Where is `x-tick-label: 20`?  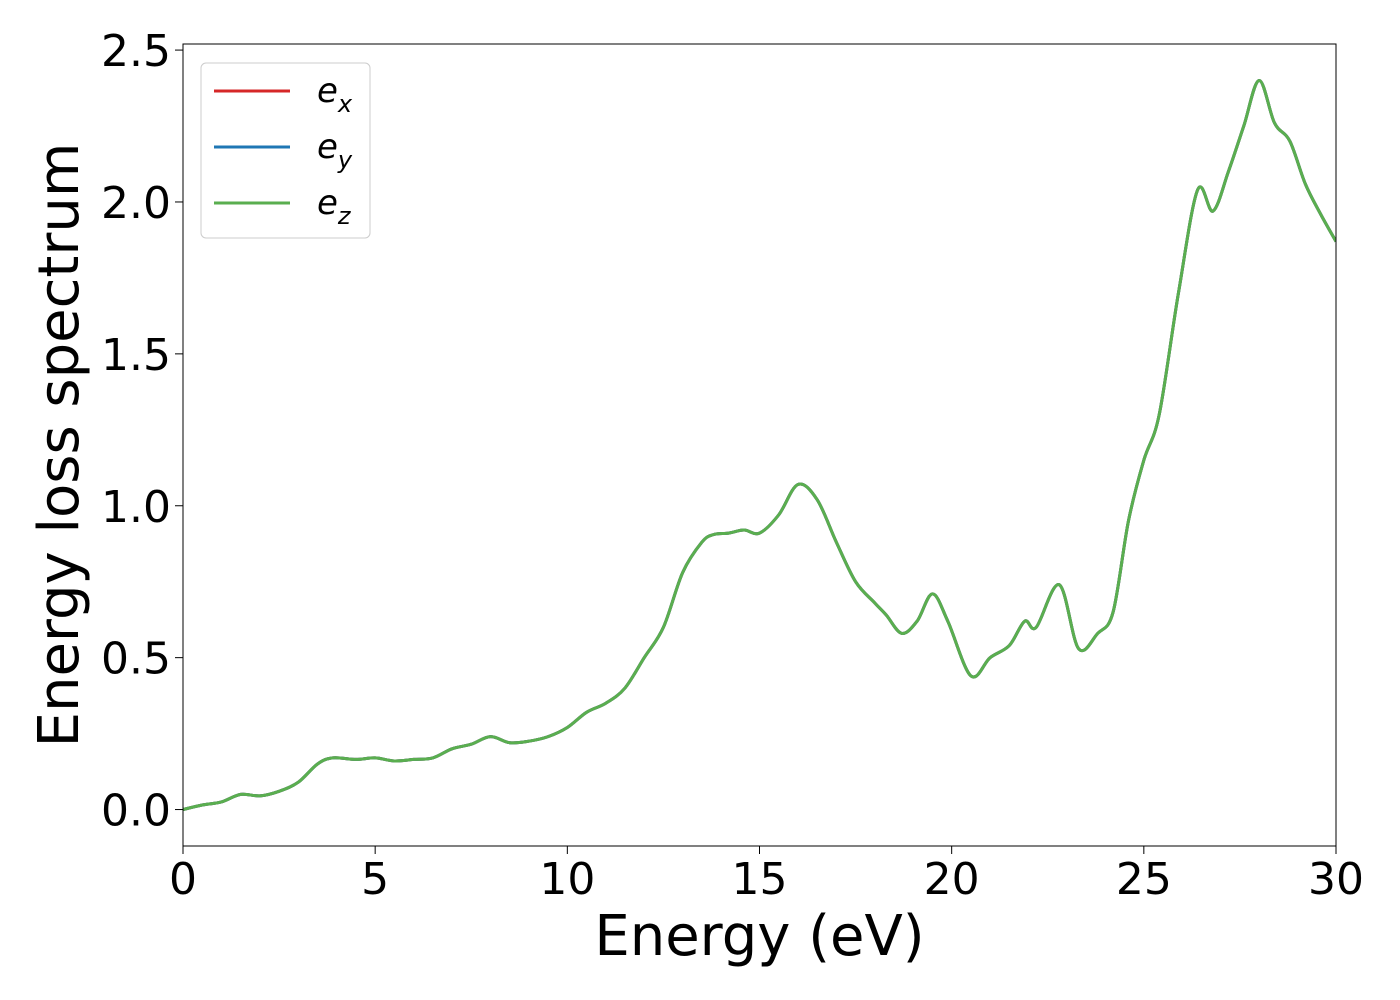 x-tick-label: 20 is located at coordinates (952, 879).